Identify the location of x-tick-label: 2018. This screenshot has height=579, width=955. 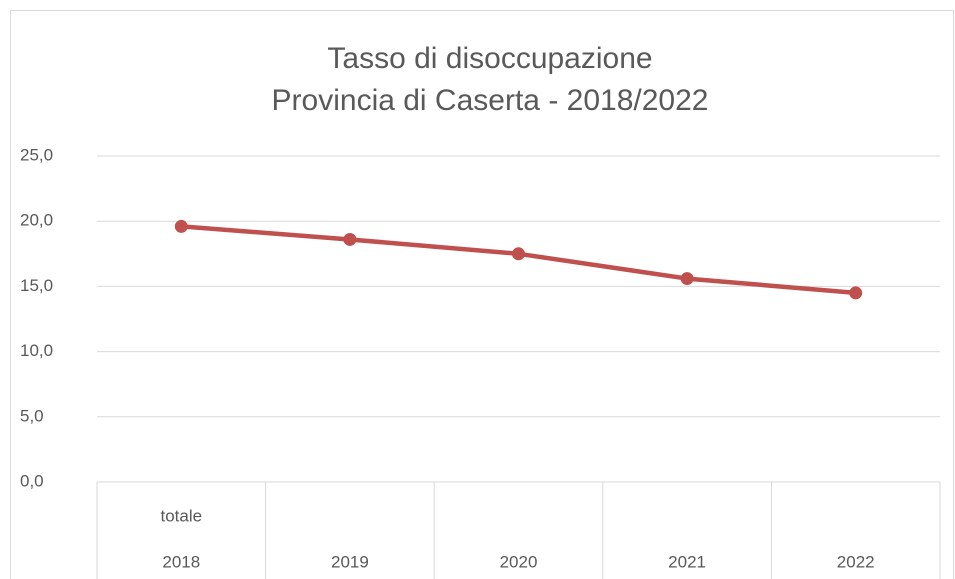
(181, 561).